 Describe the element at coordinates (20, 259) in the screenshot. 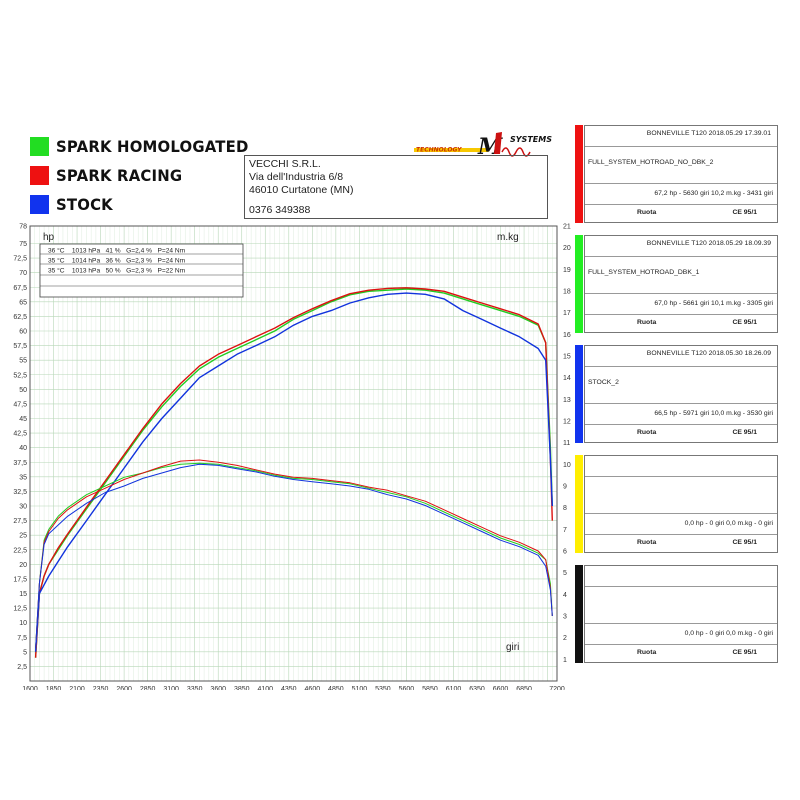

I see `y-tick-label: 72,5` at that location.